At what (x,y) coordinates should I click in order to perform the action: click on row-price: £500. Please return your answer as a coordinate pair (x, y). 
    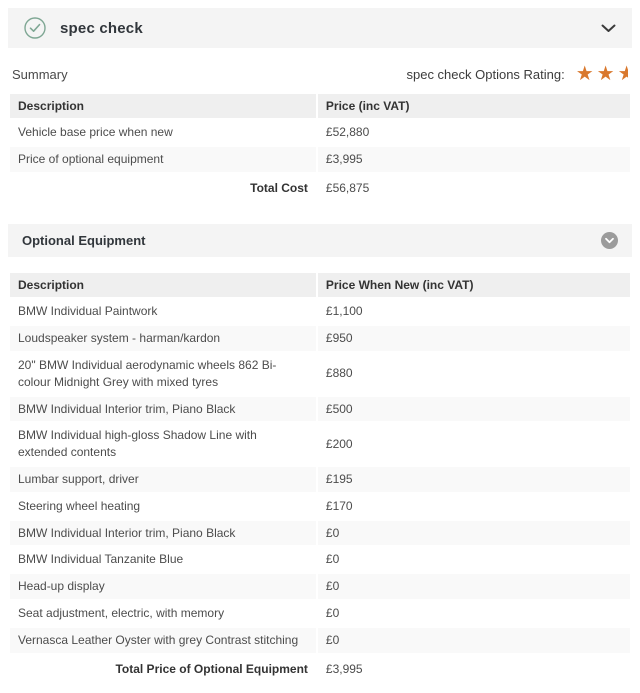
    Looking at the image, I should click on (473, 409).